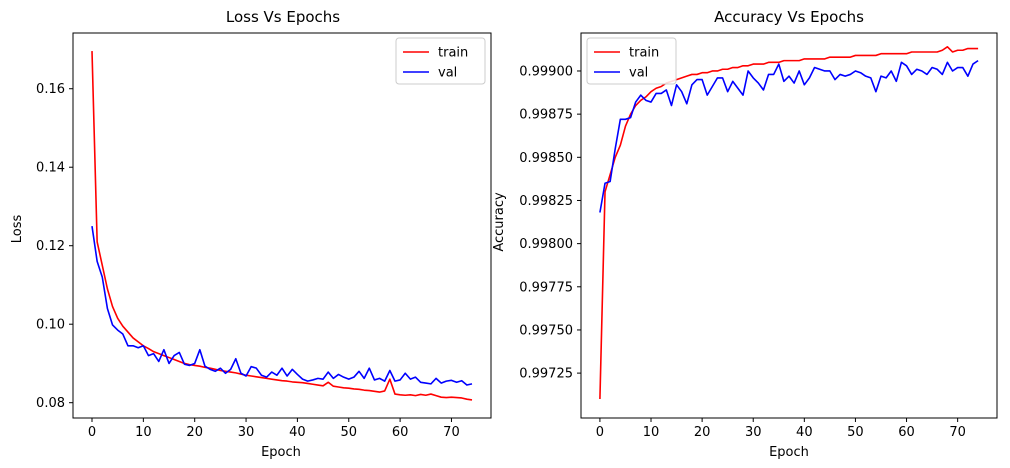 The image size is (1010, 468). Describe the element at coordinates (546, 287) in the screenshot. I see `y-tick-label: 0.99775` at that location.